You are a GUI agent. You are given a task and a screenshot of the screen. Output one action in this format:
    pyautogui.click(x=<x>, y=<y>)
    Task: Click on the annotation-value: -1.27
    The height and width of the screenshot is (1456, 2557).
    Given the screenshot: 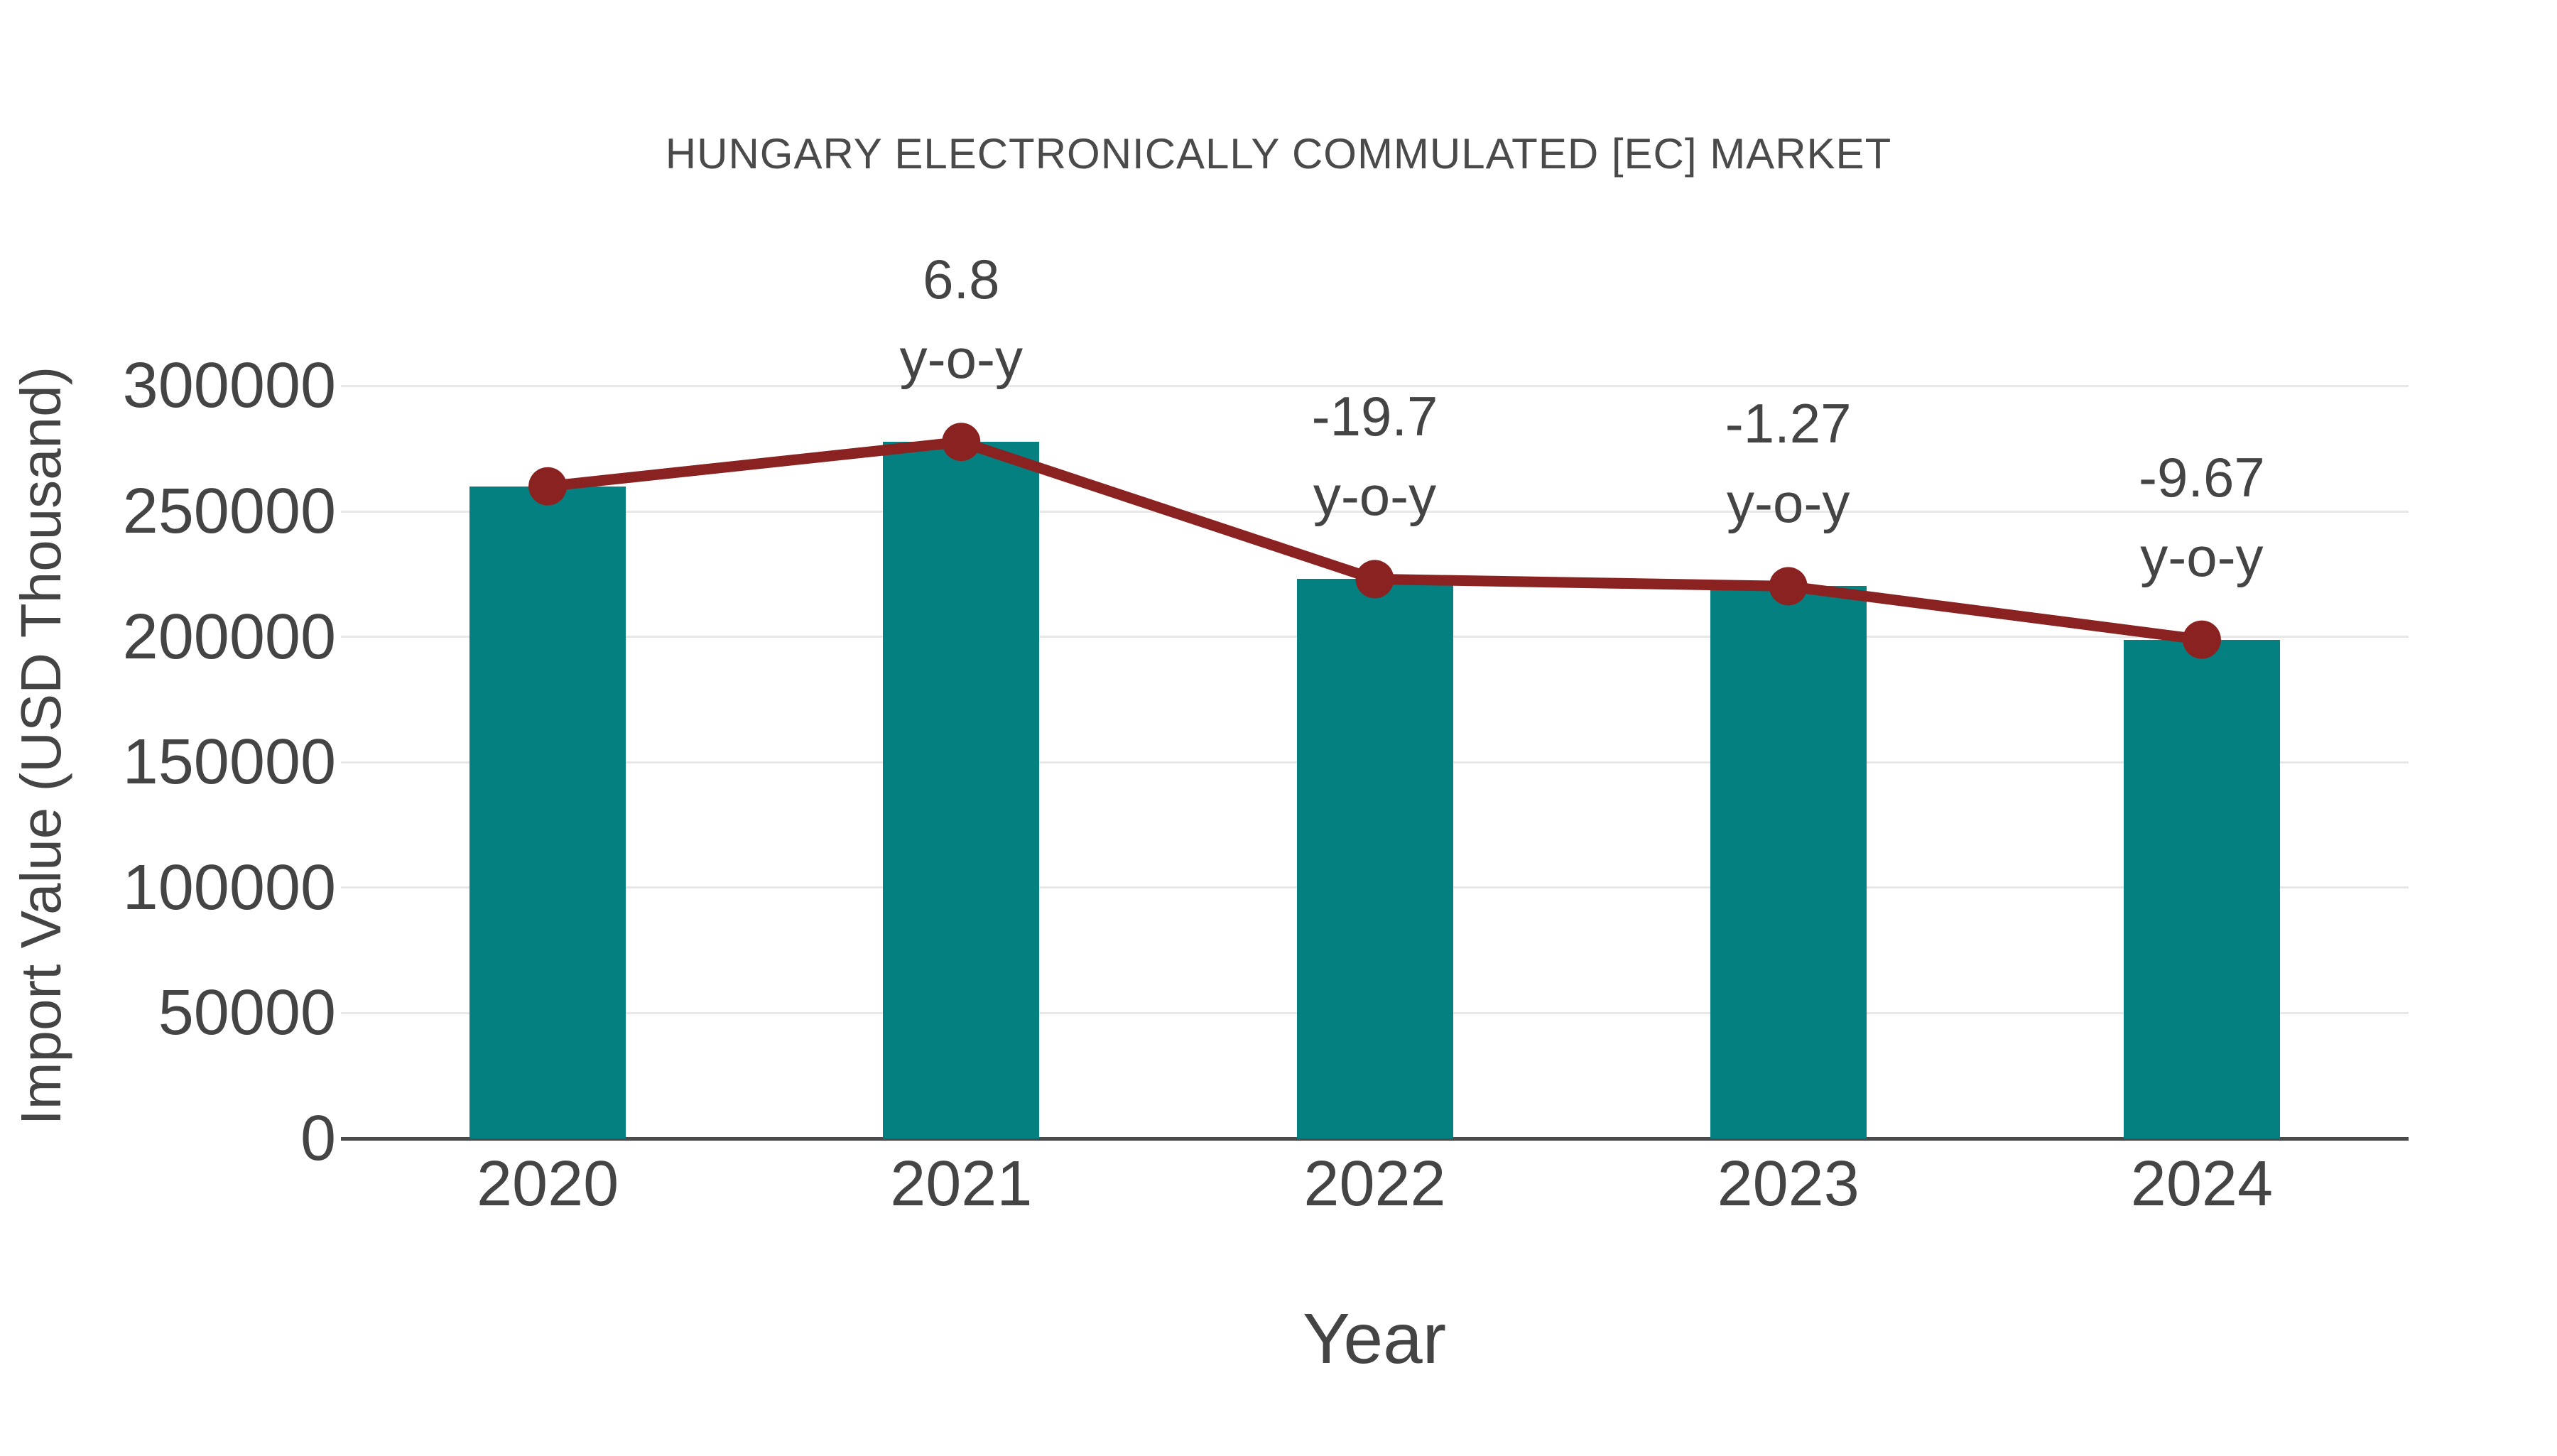 What is the action you would take?
    pyautogui.click(x=1788, y=423)
    